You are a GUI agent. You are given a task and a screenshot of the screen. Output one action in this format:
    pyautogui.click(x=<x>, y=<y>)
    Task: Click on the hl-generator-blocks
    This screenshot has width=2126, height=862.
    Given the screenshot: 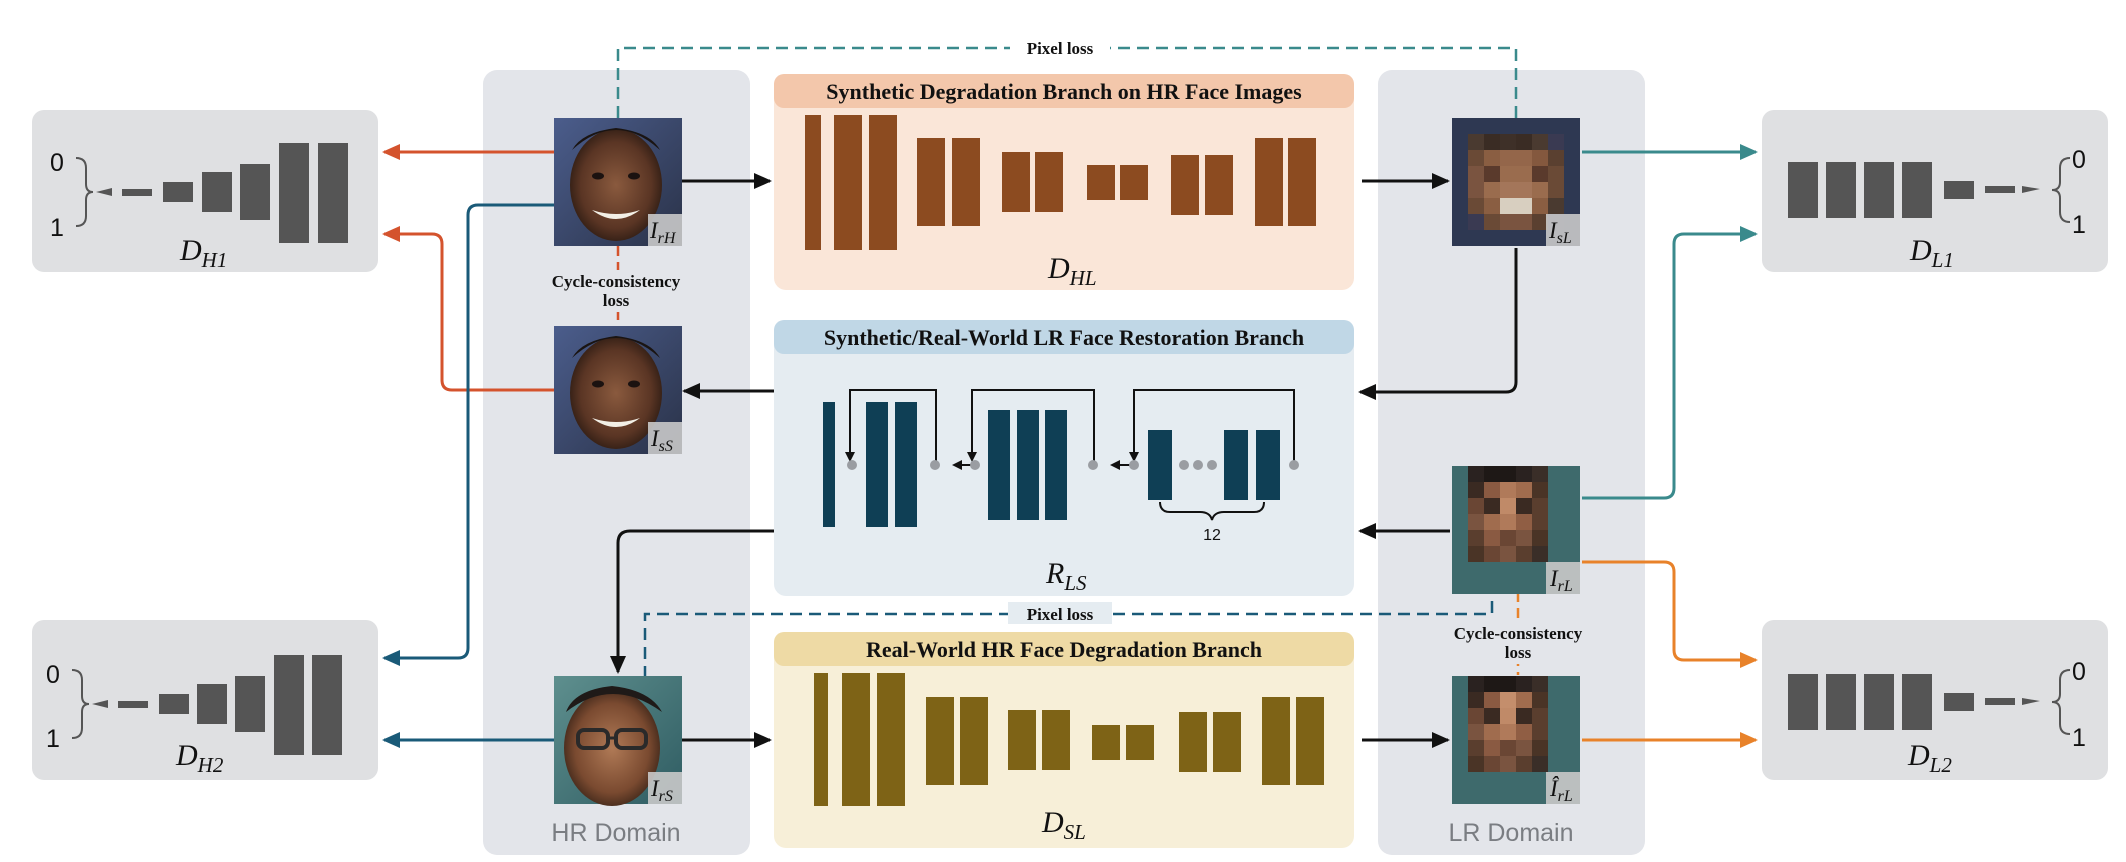 What is the action you would take?
    pyautogui.click(x=1060, y=182)
    